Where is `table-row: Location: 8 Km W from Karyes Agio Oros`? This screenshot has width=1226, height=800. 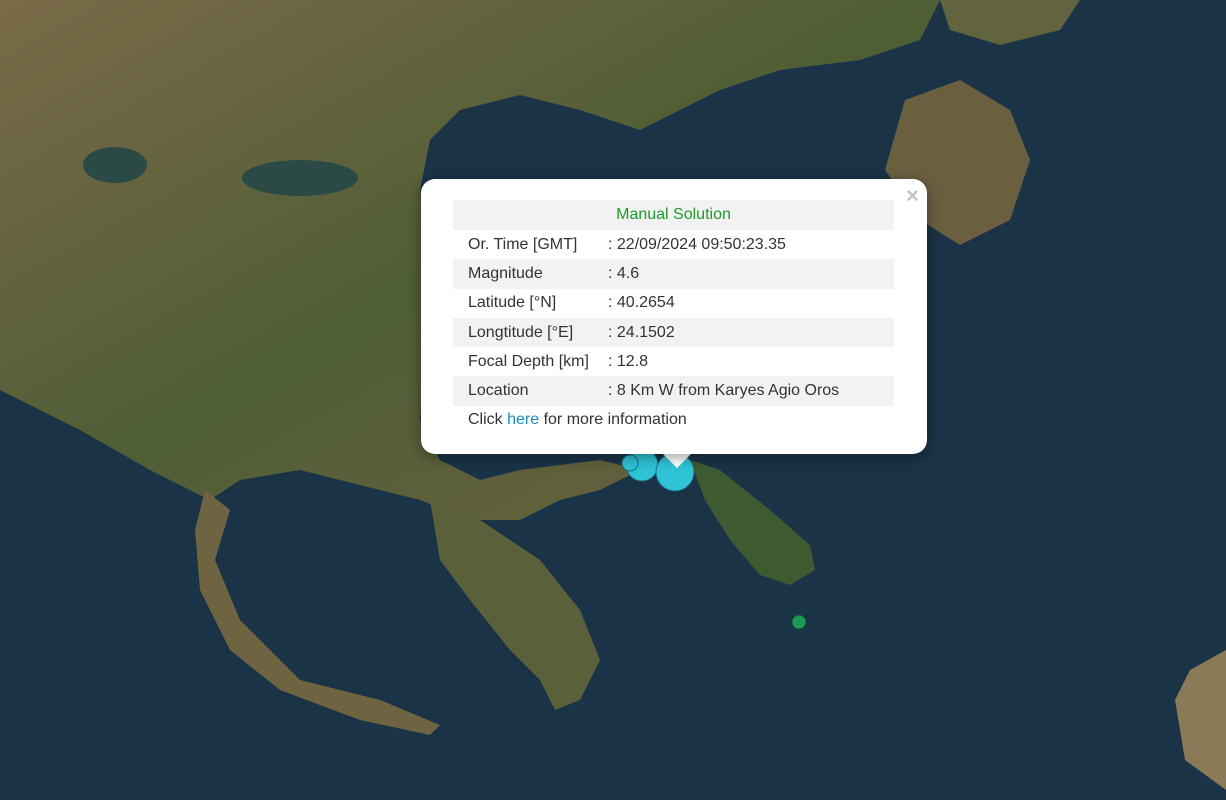 table-row: Location: 8 Km W from Karyes Agio Oros is located at coordinates (673, 391).